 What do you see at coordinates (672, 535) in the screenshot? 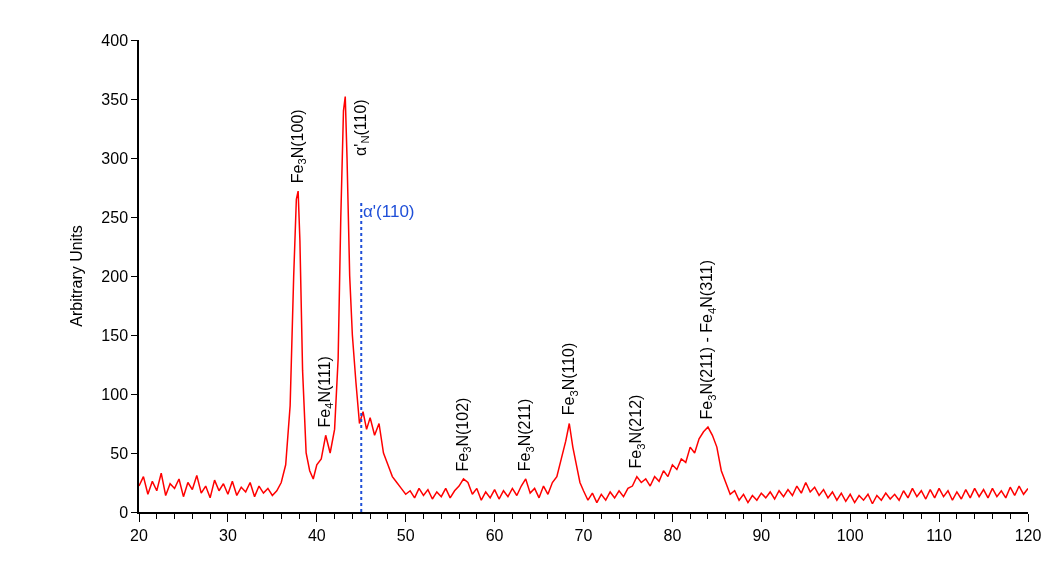
I see `x-tick-label: 80` at bounding box center [672, 535].